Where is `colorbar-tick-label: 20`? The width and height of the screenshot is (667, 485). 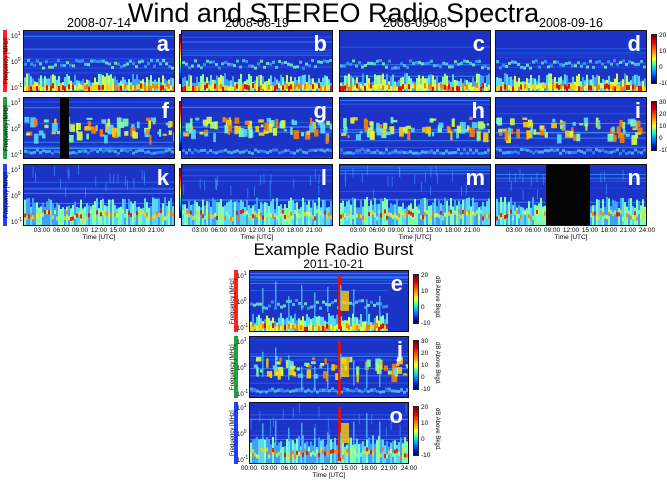
colorbar-tick-label: 20 is located at coordinates (663, 35).